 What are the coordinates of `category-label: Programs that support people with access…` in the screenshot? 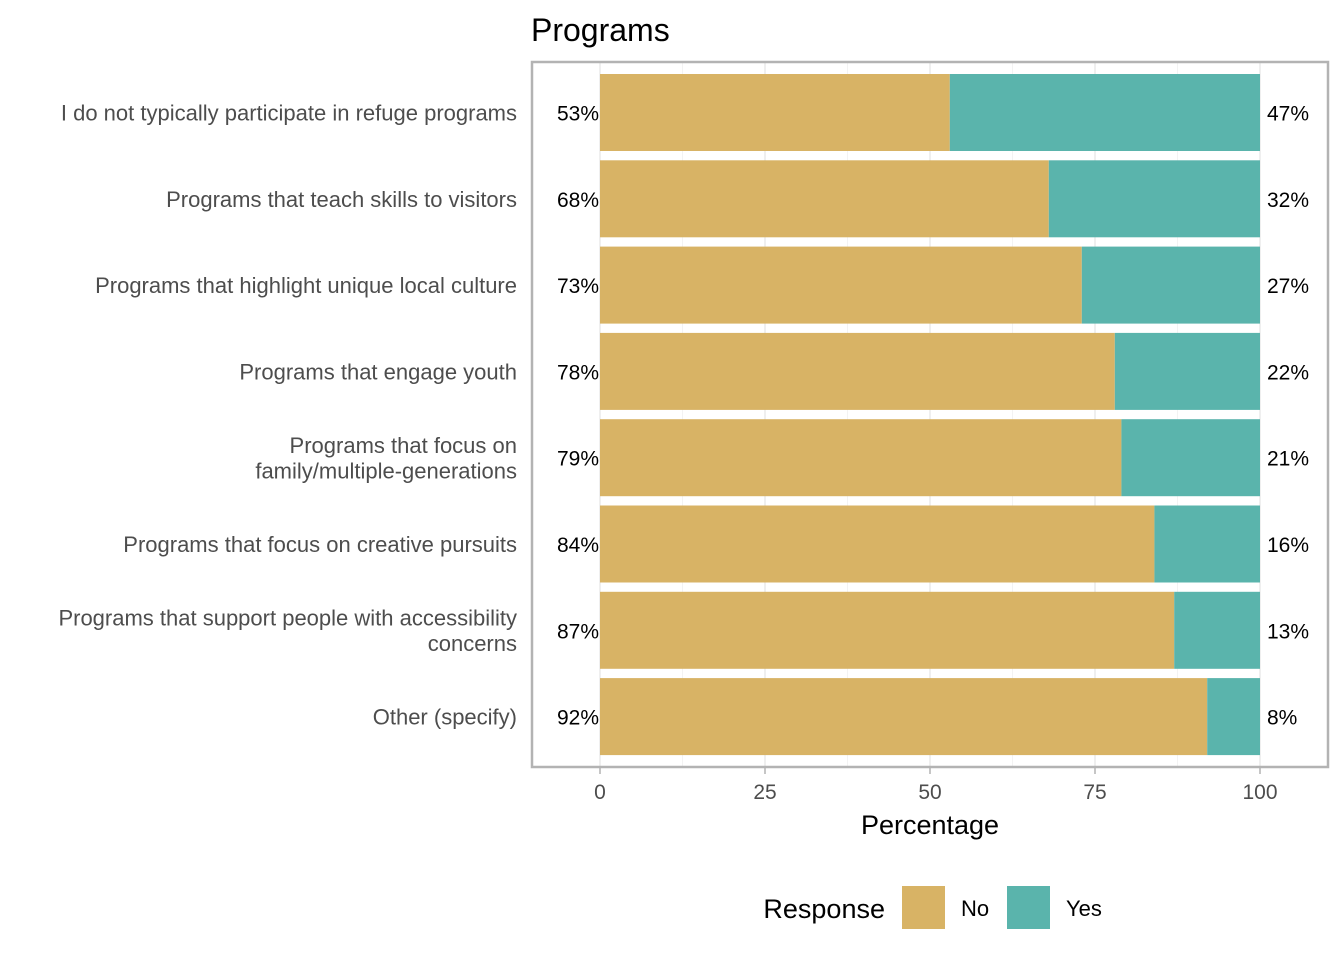 It's located at (287, 618).